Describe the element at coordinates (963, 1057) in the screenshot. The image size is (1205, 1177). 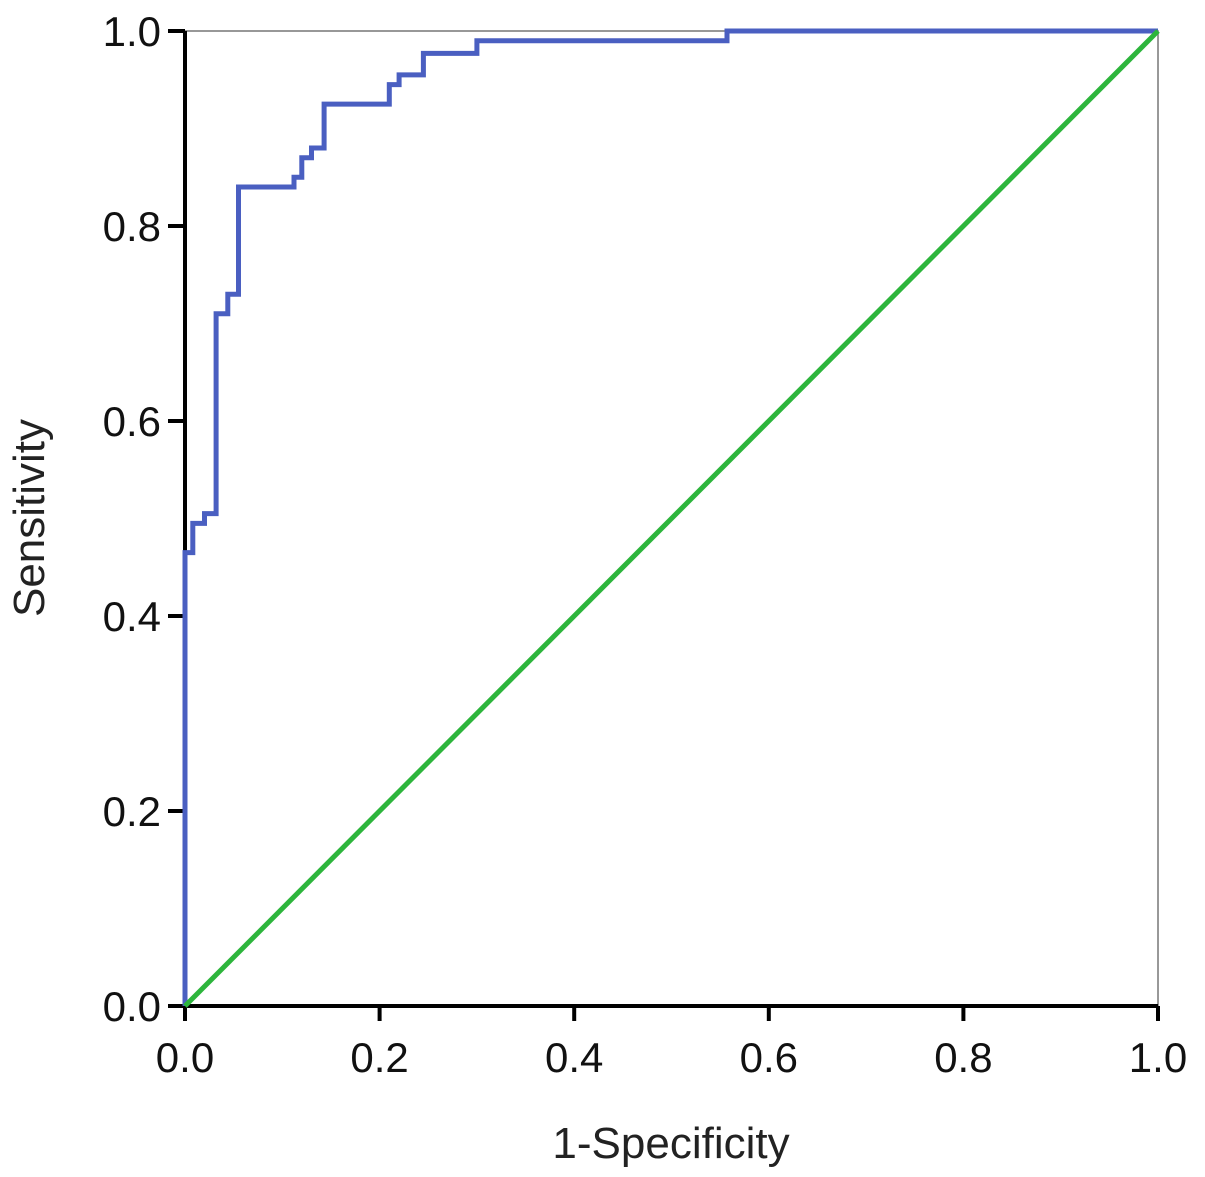
I see `x-tick-label: 0.8` at that location.